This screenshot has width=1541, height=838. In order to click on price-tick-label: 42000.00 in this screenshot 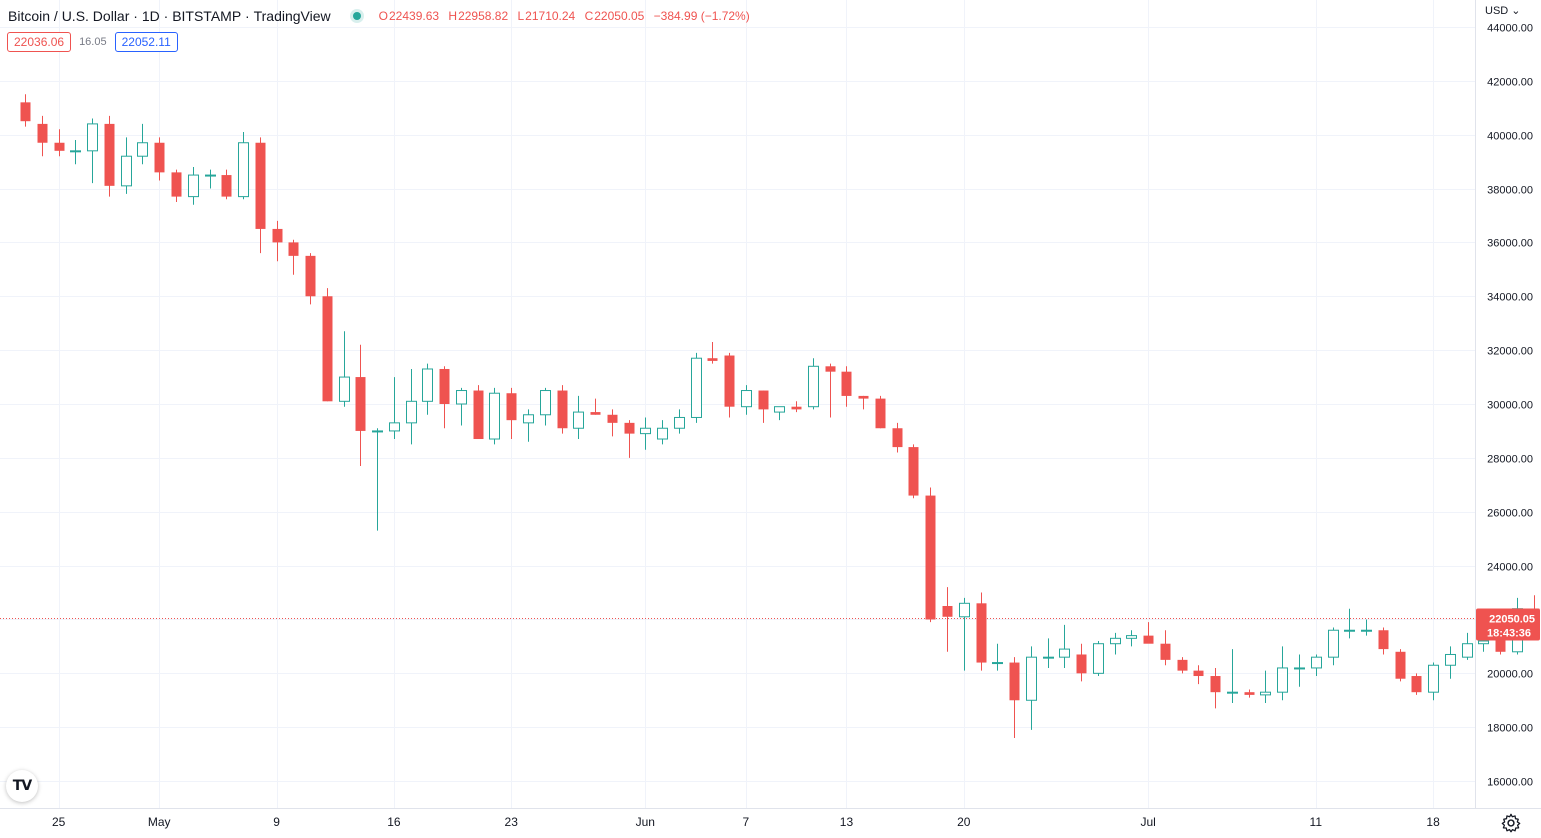, I will do `click(1510, 83)`.